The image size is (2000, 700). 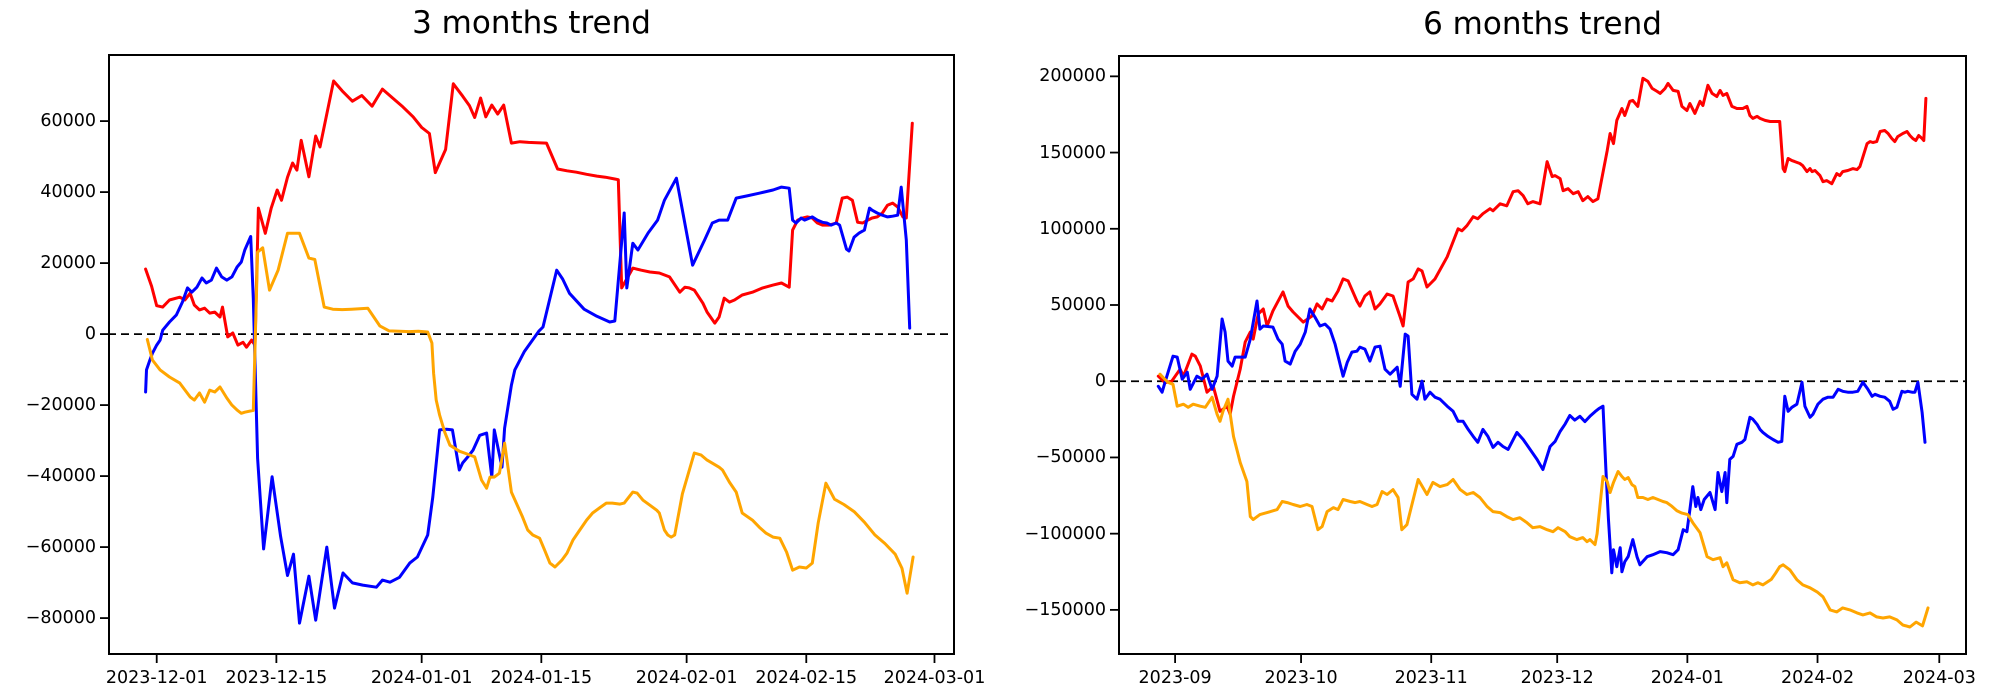 What do you see at coordinates (60, 618) in the screenshot?
I see `y-tick-label: −80000` at bounding box center [60, 618].